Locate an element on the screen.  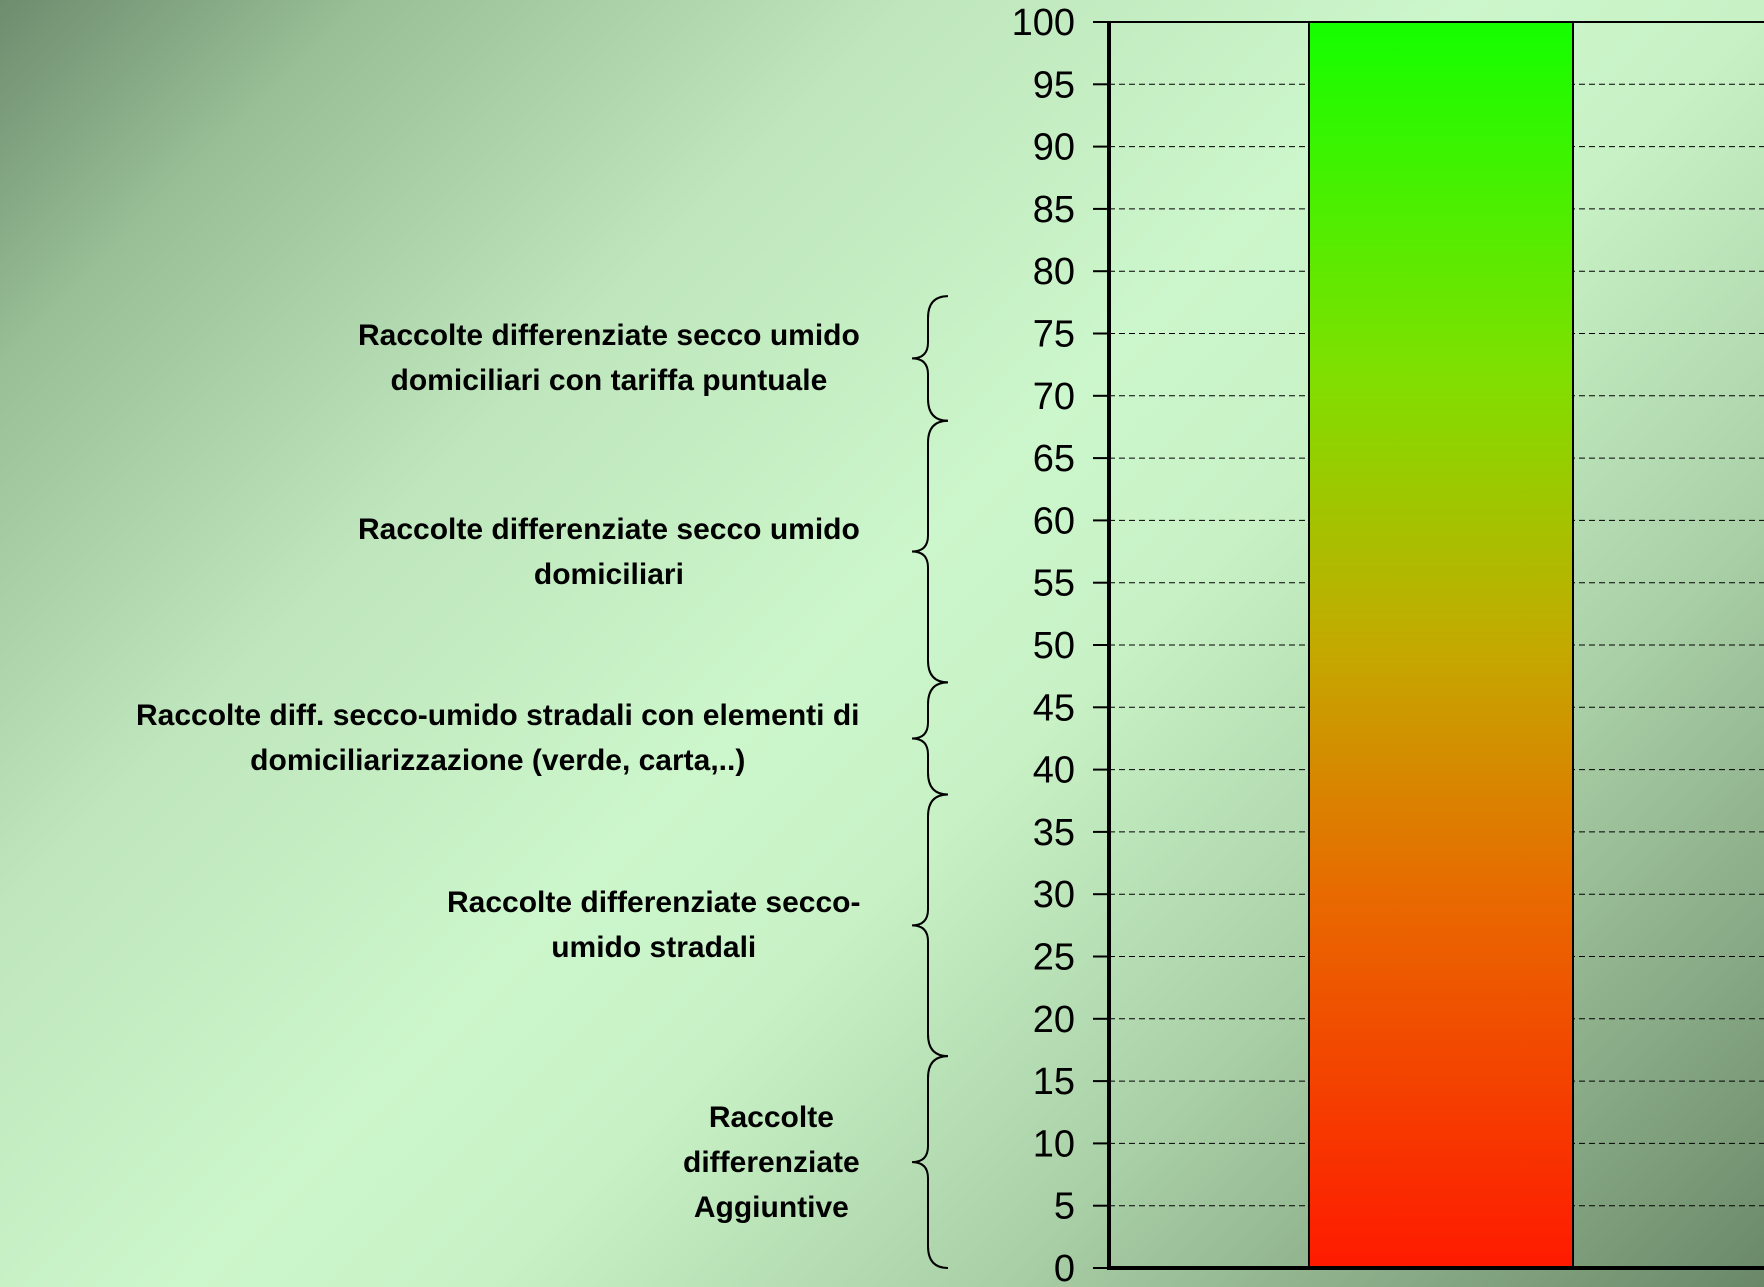
band-label-line: domiciliari is located at coordinates (608, 574).